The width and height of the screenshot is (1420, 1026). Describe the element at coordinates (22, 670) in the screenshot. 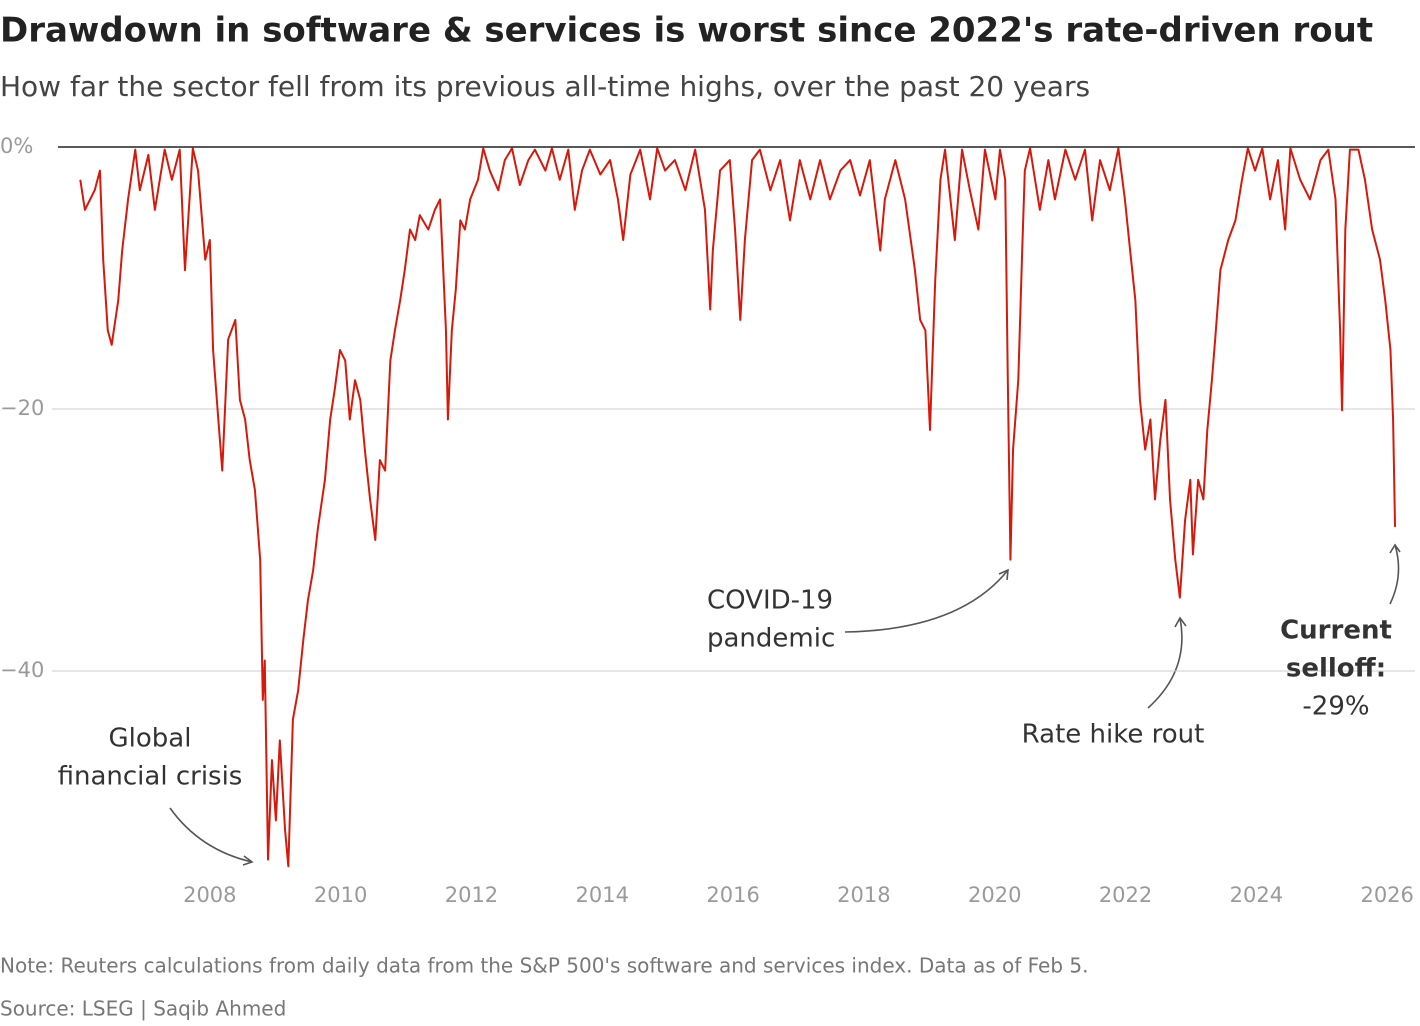

I see `y-tick-label: −40` at that location.